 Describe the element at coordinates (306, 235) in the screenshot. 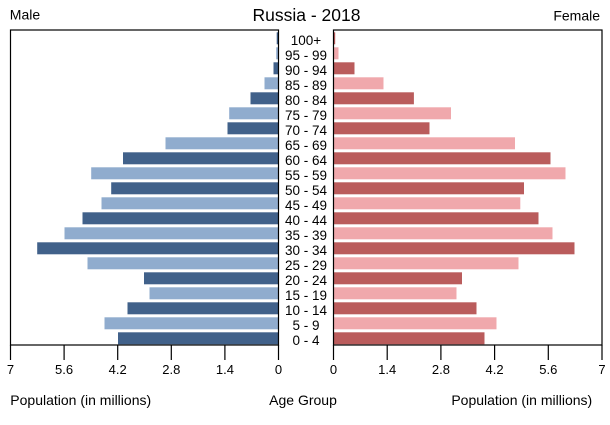

I see `svg-text: 35 - 39` at that location.